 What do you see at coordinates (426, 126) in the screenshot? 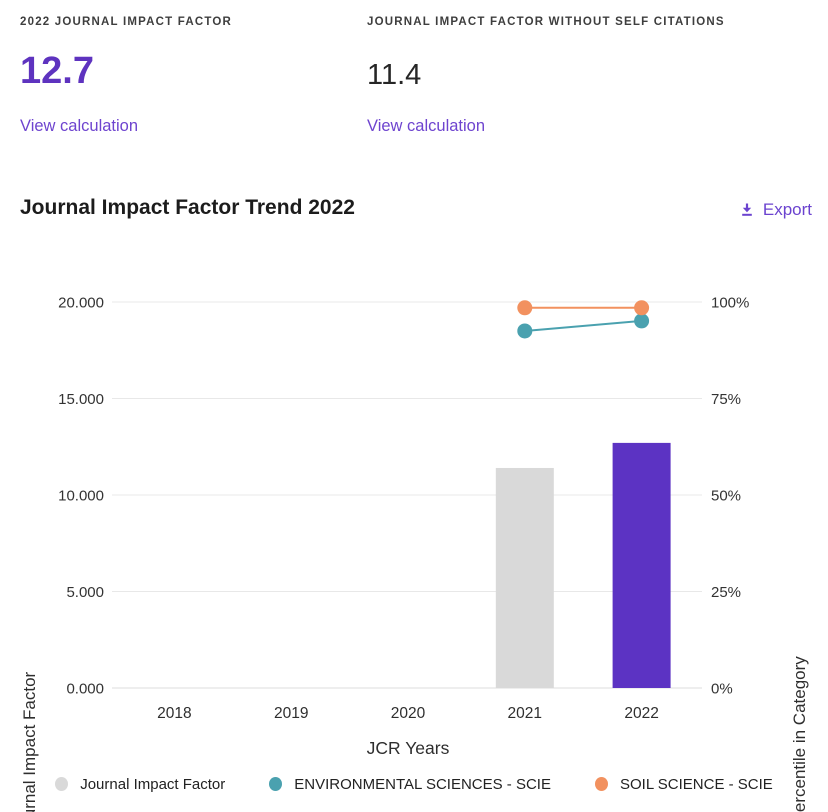
I see `jif-no-self-citations-view-calculation-link: View calculation` at bounding box center [426, 126].